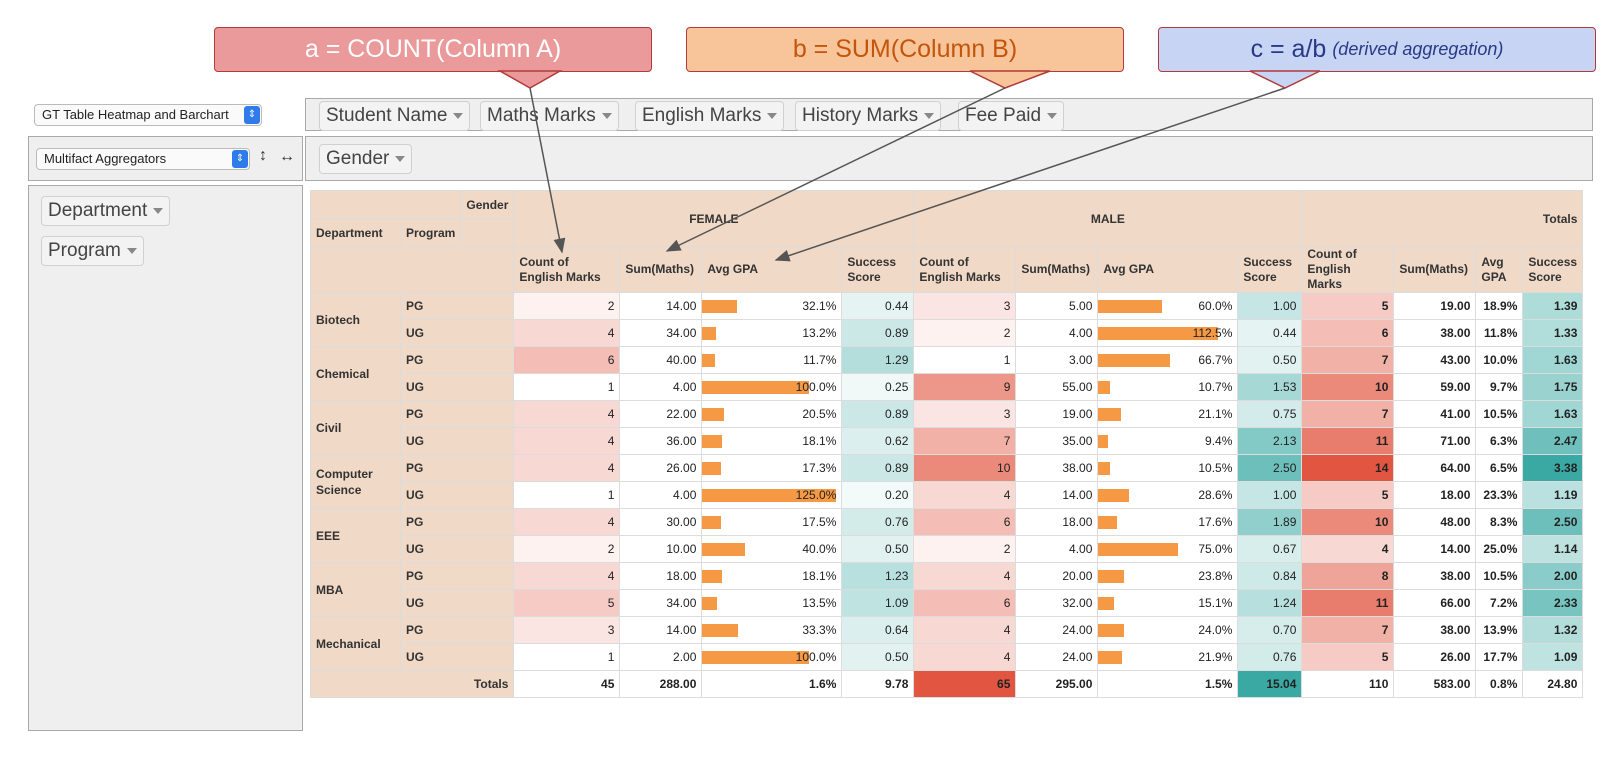 This screenshot has height=758, width=1616. What do you see at coordinates (1348, 360) in the screenshot?
I see `value-cell: 7` at bounding box center [1348, 360].